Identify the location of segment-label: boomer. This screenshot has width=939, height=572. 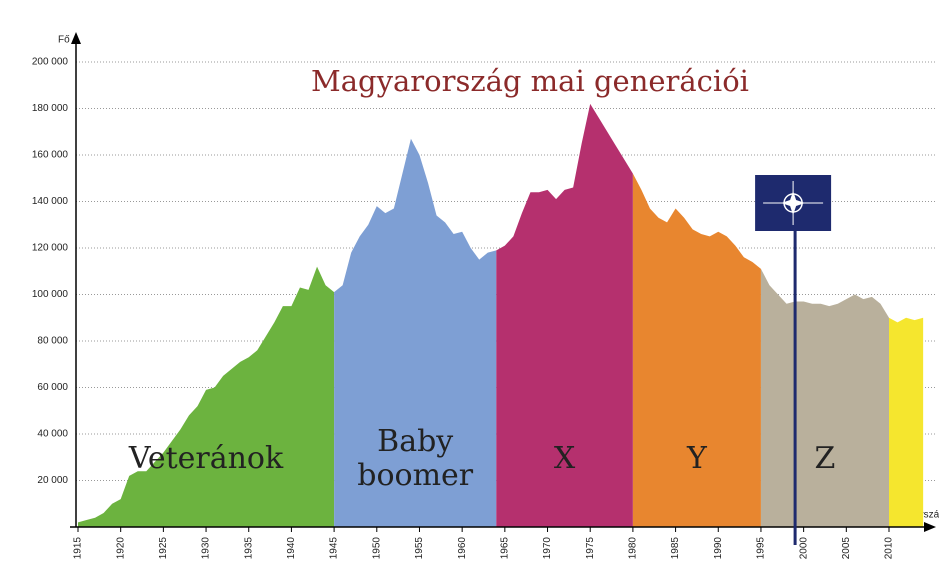
(415, 475).